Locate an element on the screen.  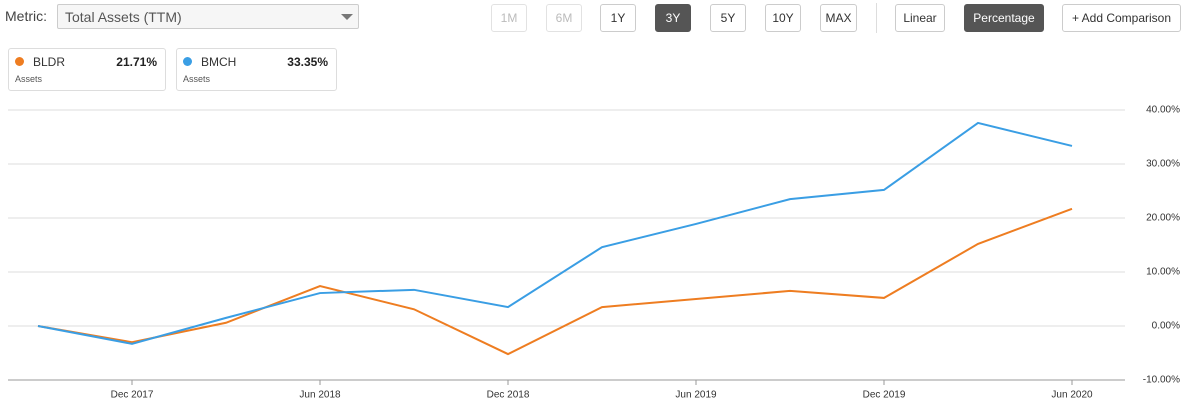
metric-value: Total Assets (TTM) is located at coordinates (123, 17).